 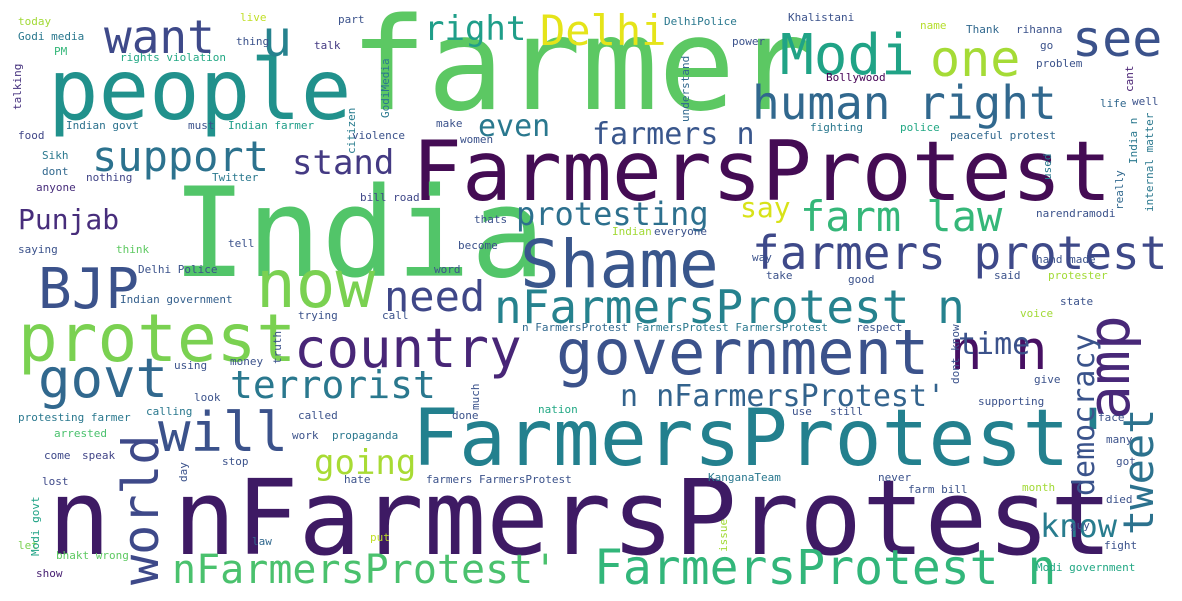 What do you see at coordinates (271, 125) in the screenshot?
I see `word-indian-farmer: Indian farmer` at bounding box center [271, 125].